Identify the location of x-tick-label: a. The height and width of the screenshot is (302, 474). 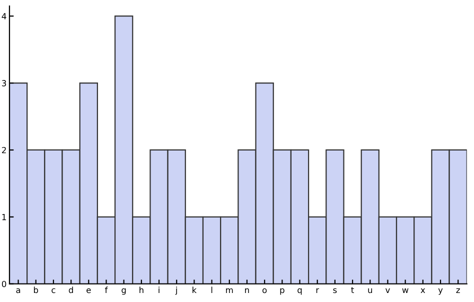
(18, 291).